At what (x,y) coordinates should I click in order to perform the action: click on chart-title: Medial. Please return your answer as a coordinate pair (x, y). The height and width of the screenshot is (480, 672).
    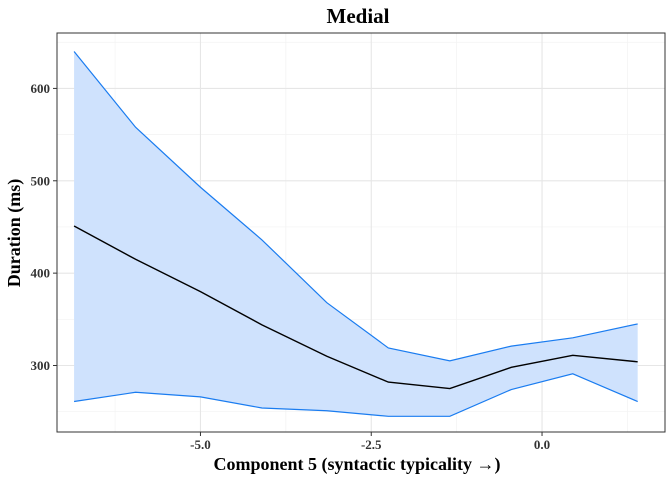
    Looking at the image, I should click on (358, 16).